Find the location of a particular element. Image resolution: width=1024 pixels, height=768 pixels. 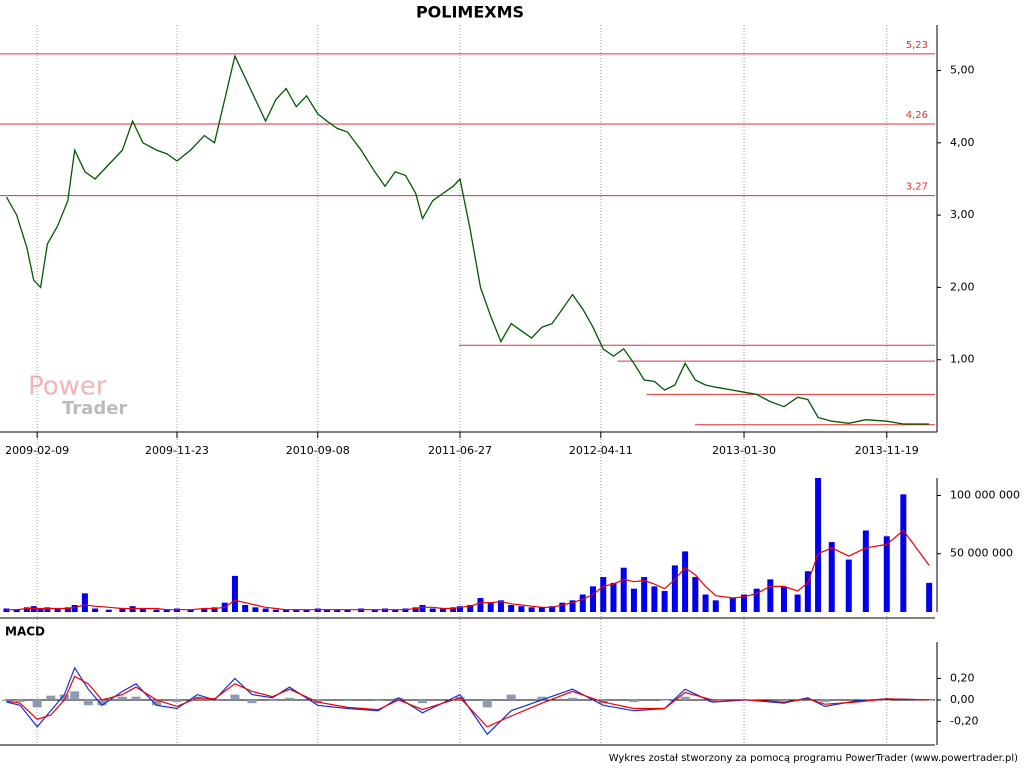

x-tick-label: 2012-04-11 is located at coordinates (601, 450).